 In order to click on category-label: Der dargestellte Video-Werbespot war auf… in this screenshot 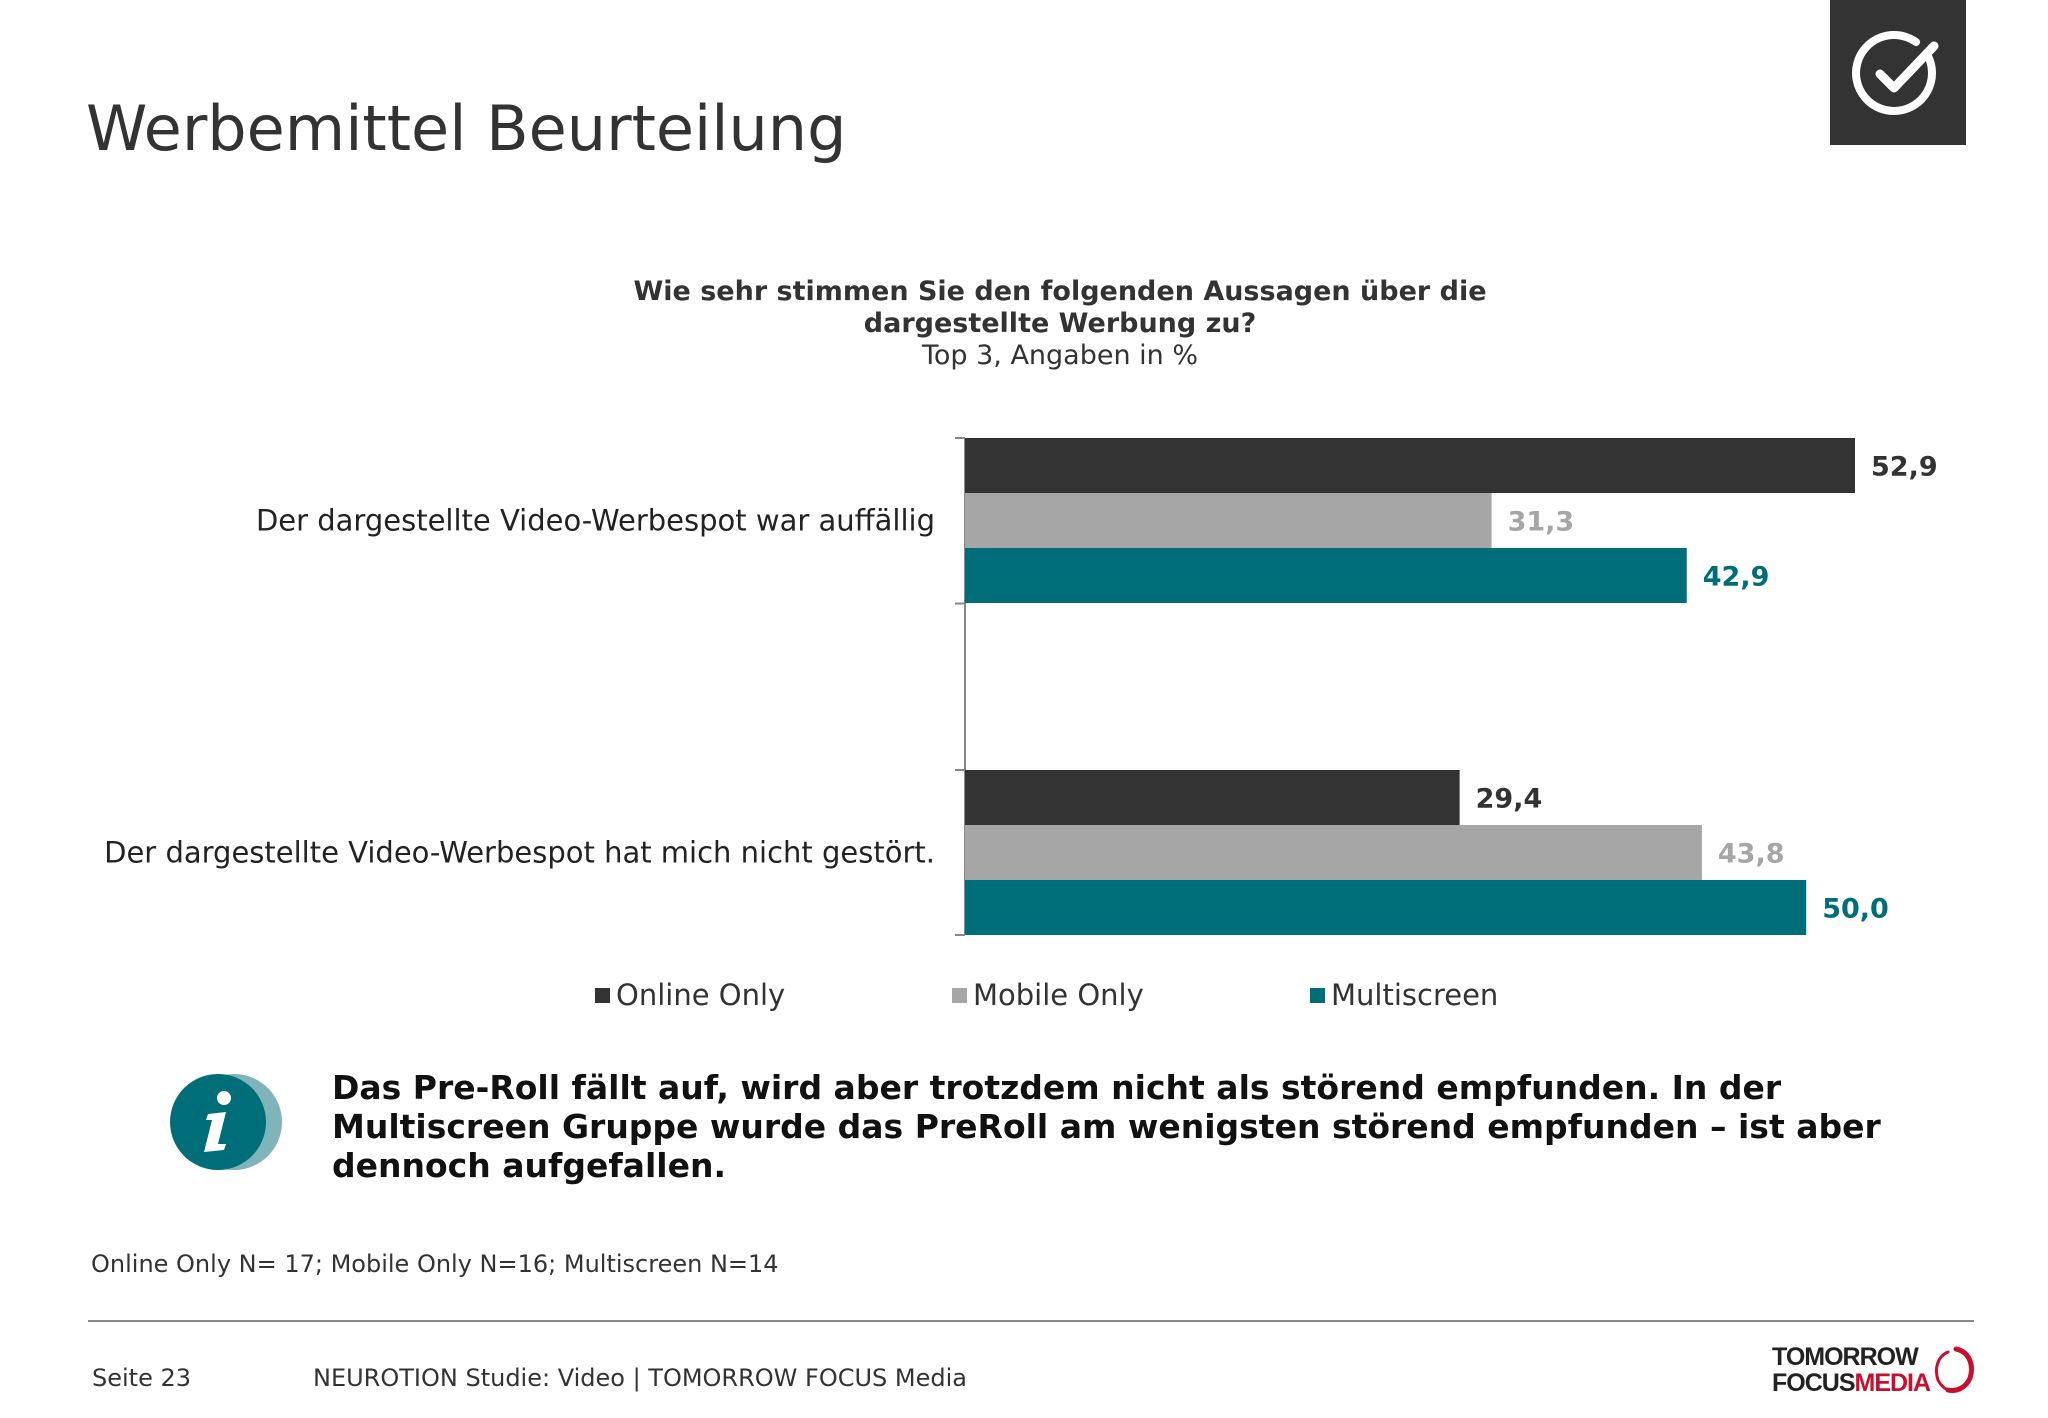, I will do `click(595, 521)`.